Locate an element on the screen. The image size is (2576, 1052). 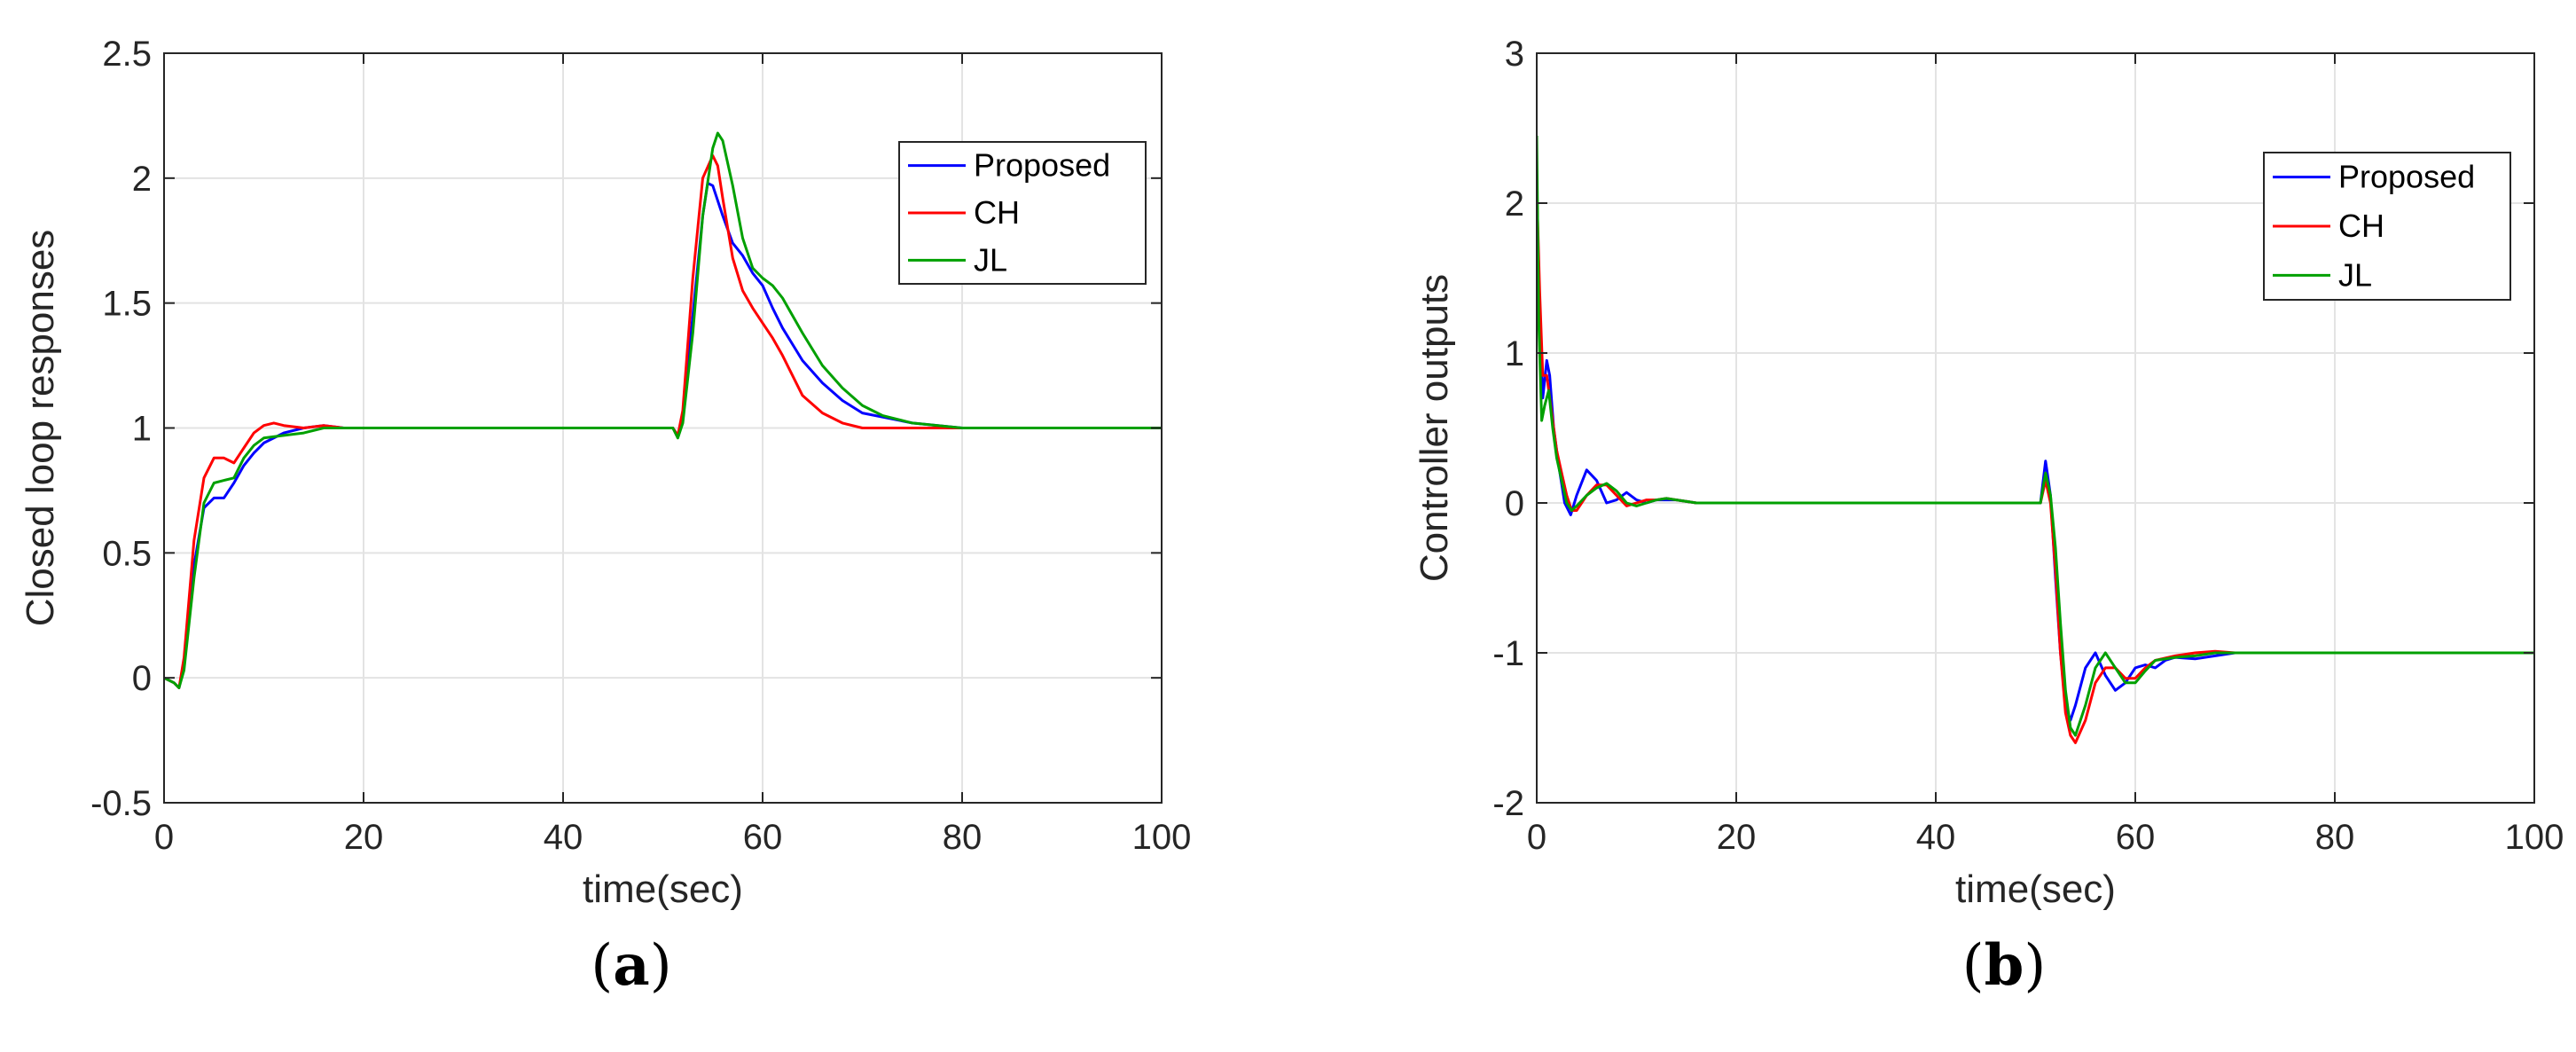
y-axis-label: Controller outputs is located at coordinates (1434, 428).